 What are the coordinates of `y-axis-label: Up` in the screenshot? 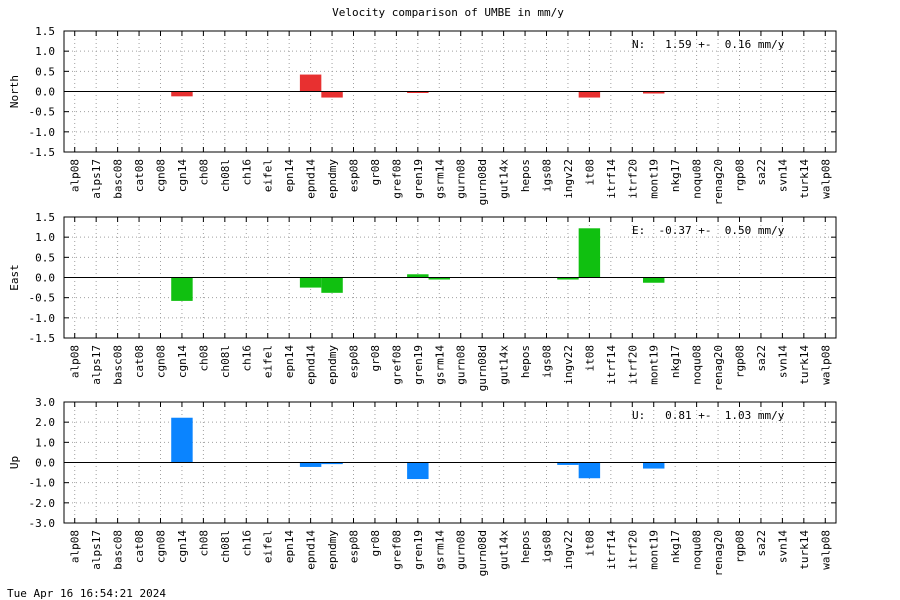 It's located at (14, 462).